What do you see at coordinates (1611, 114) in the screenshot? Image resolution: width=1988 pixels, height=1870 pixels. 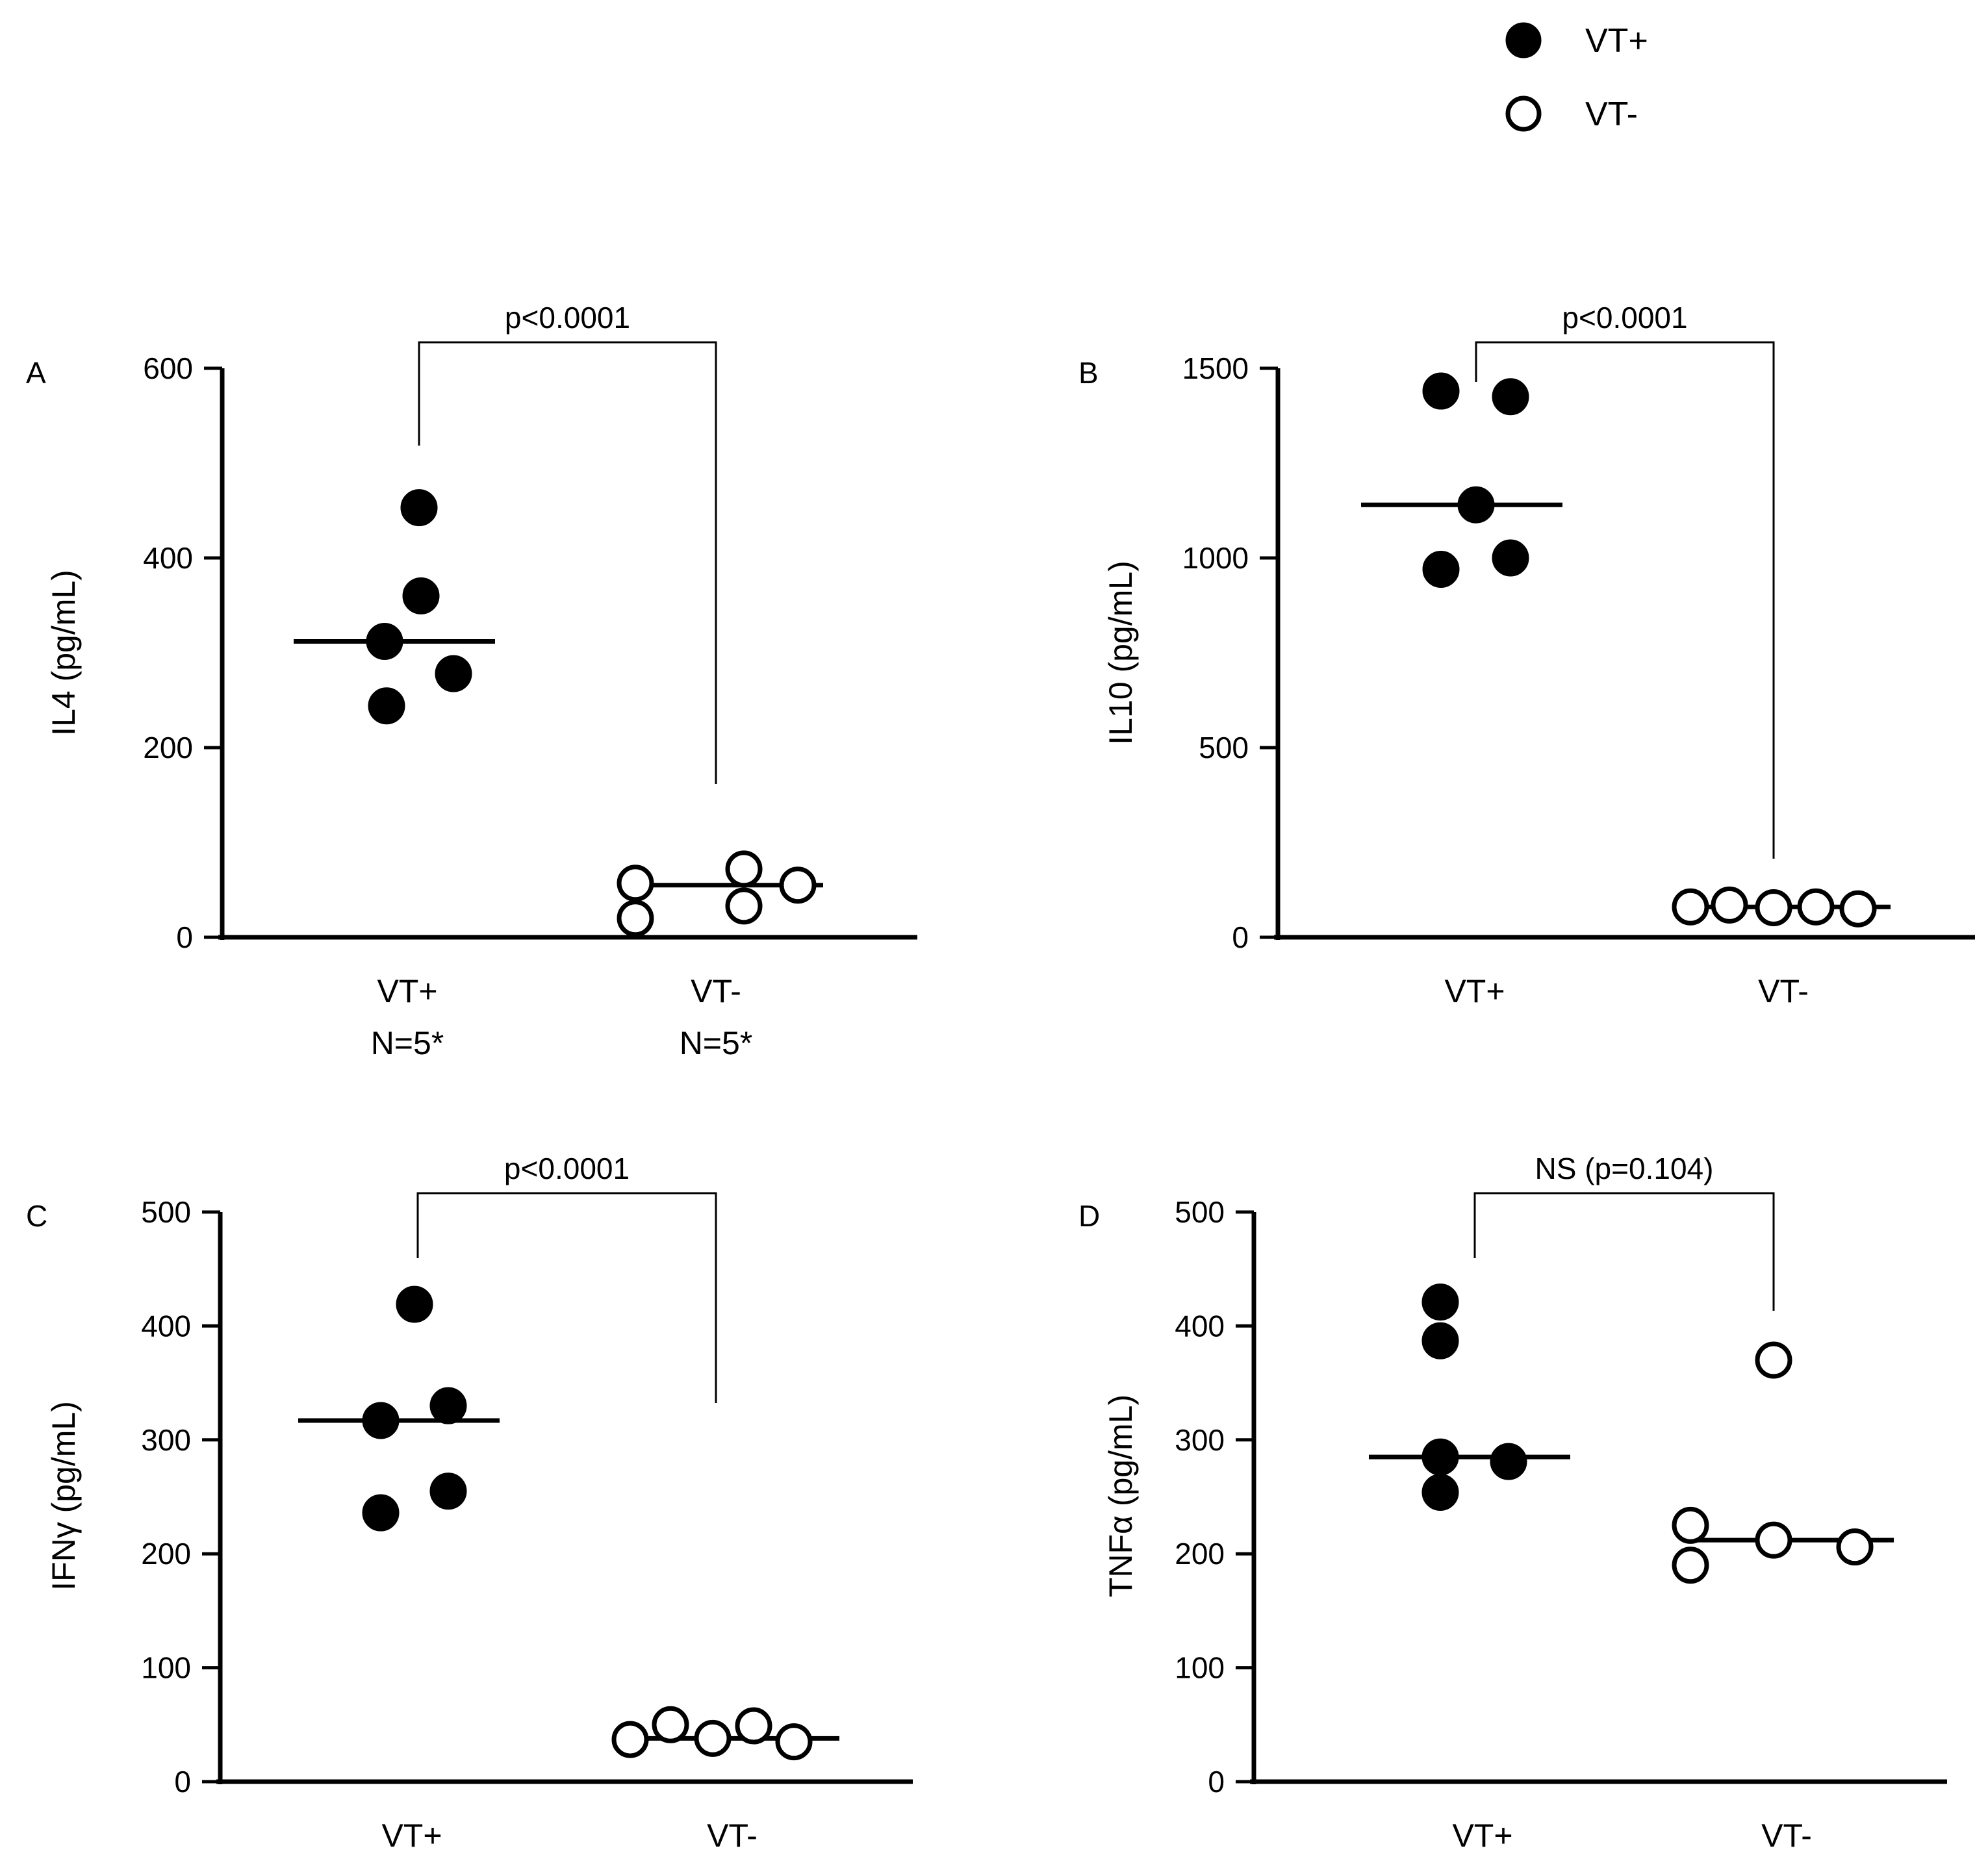 I see `legend-label: VT-` at bounding box center [1611, 114].